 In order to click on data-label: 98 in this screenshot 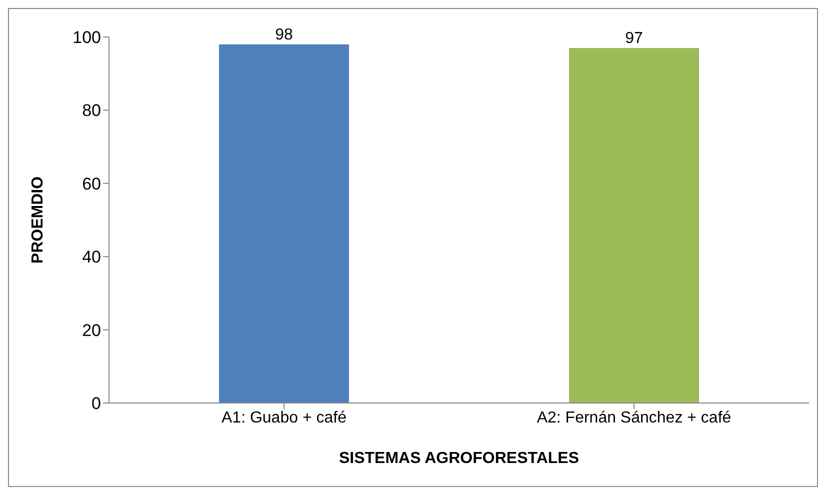, I will do `click(284, 35)`.